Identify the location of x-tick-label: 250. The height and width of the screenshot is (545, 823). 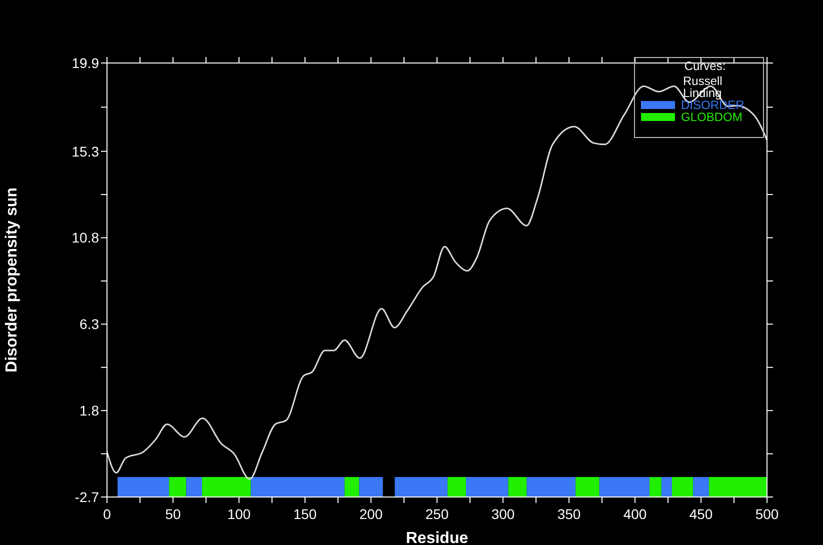
(437, 514).